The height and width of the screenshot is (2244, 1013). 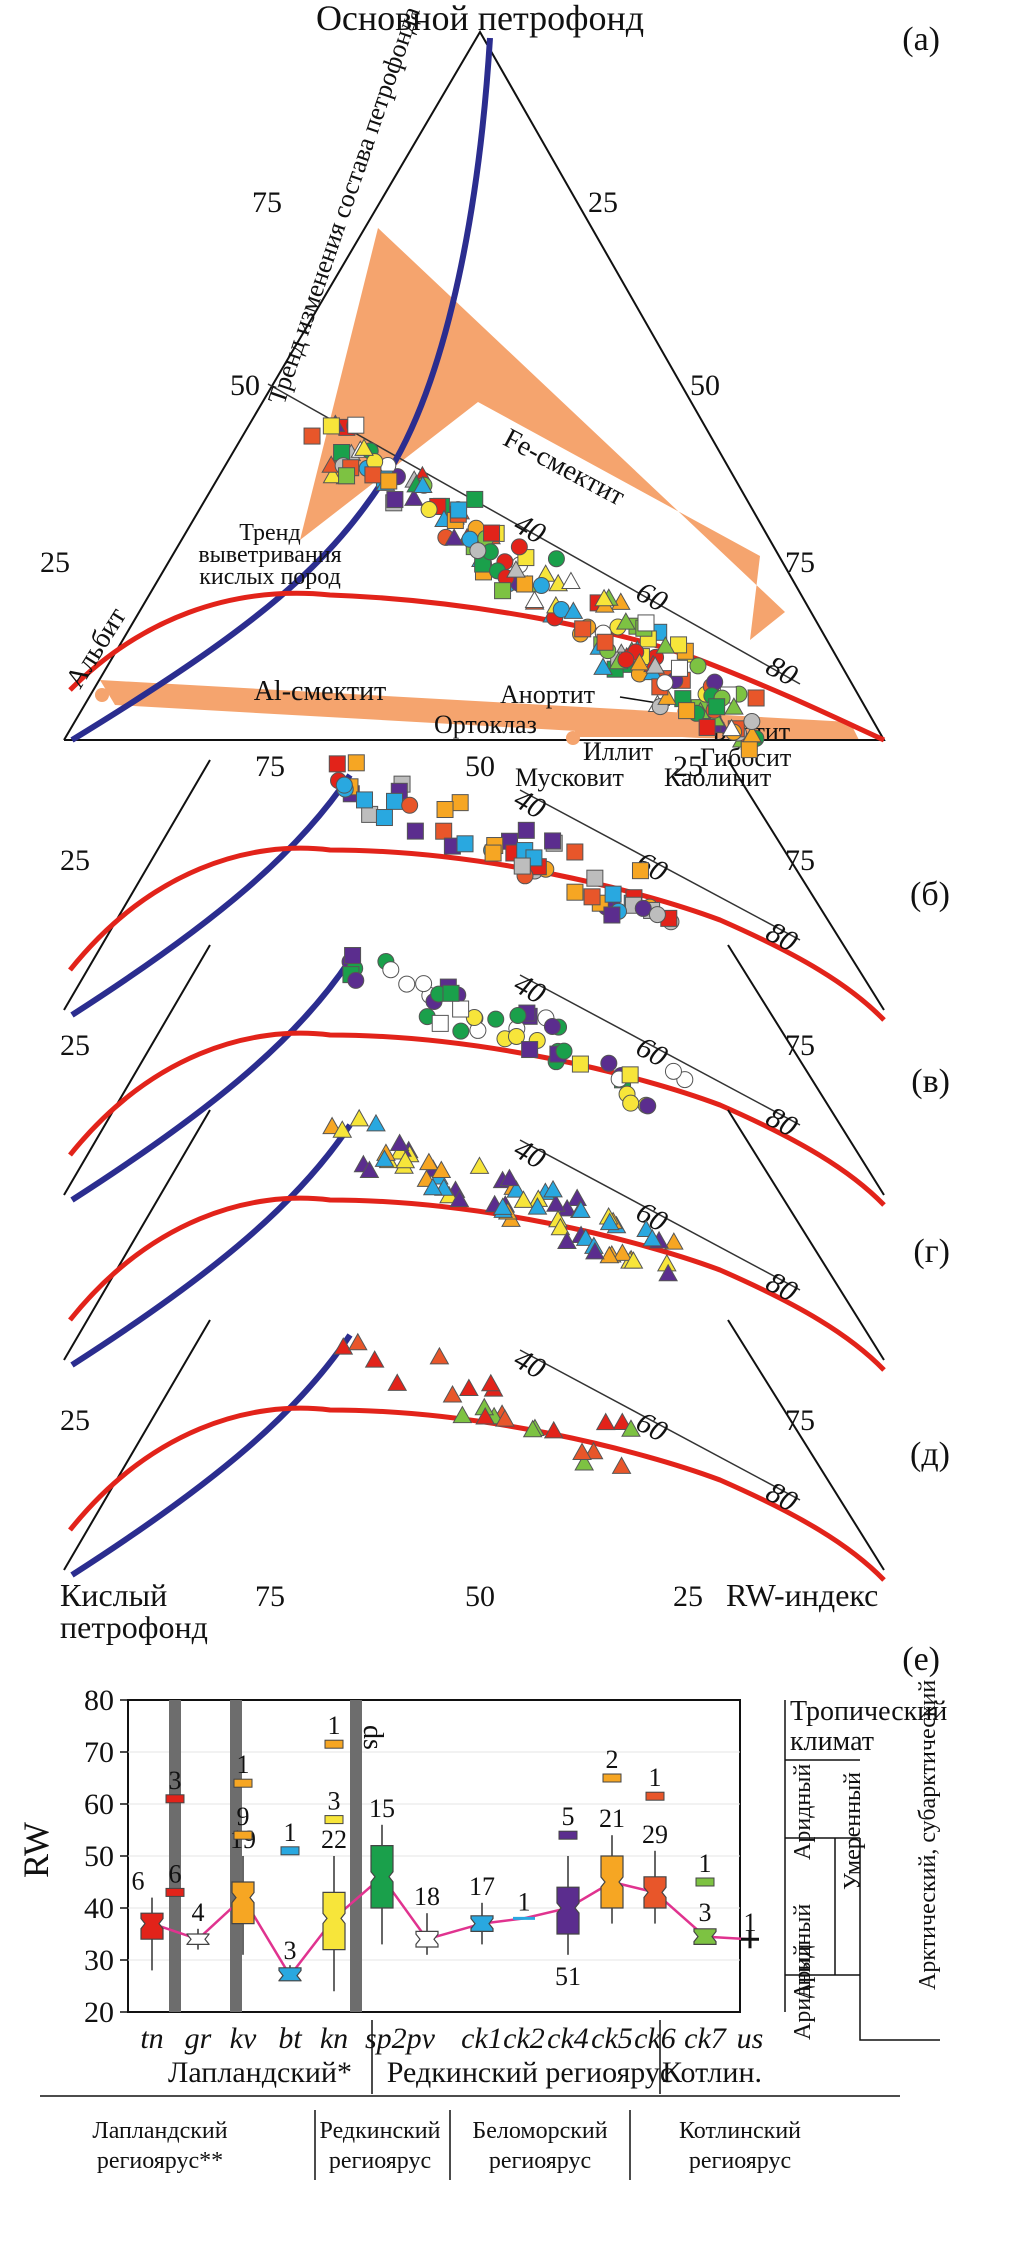 What do you see at coordinates (320, 691) in the screenshot?
I see `al-smectite-label: Al-смектит` at bounding box center [320, 691].